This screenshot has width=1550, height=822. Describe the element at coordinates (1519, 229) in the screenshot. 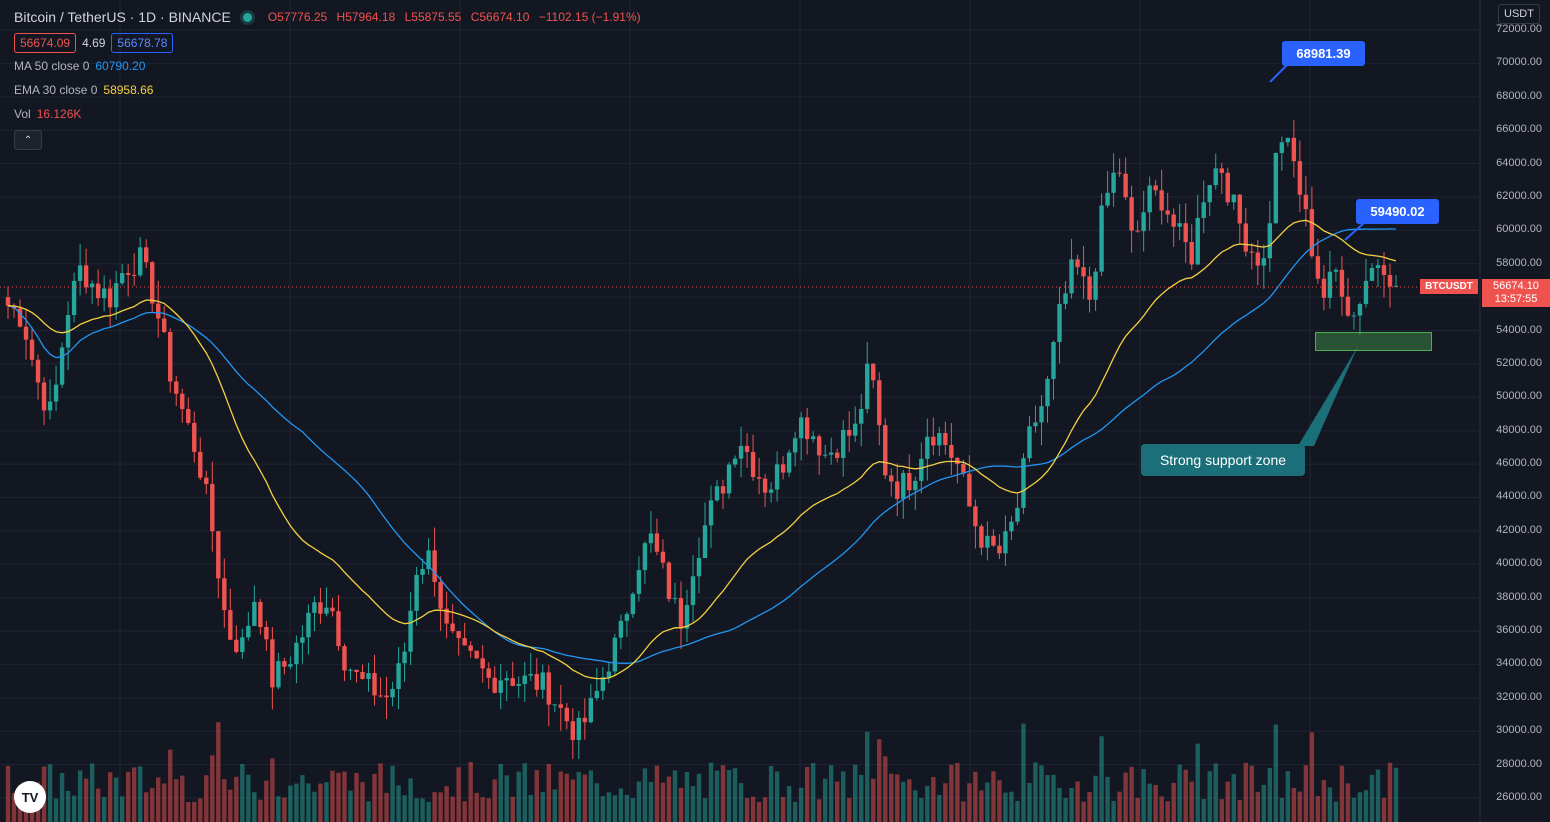

I see `price-axis-label: 60000.00` at that location.